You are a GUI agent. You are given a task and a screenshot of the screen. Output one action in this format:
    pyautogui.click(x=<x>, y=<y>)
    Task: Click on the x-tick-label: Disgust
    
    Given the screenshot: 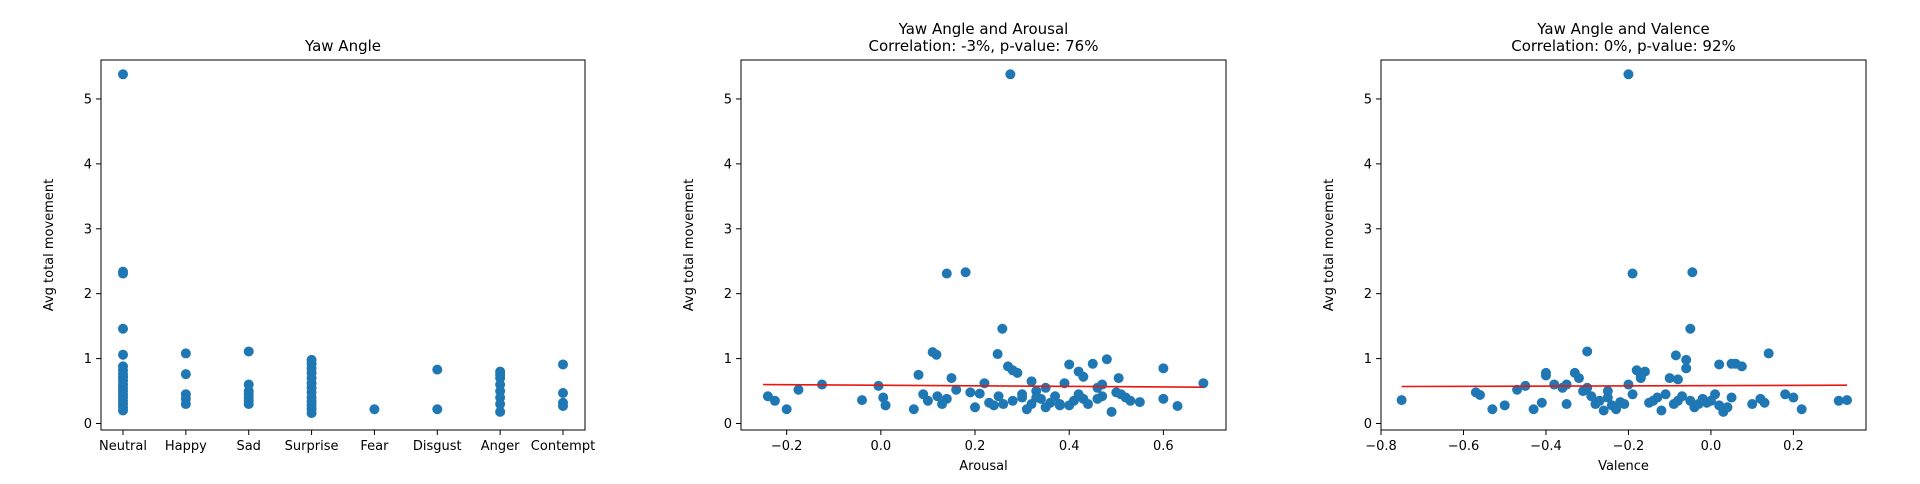 What is the action you would take?
    pyautogui.click(x=437, y=446)
    